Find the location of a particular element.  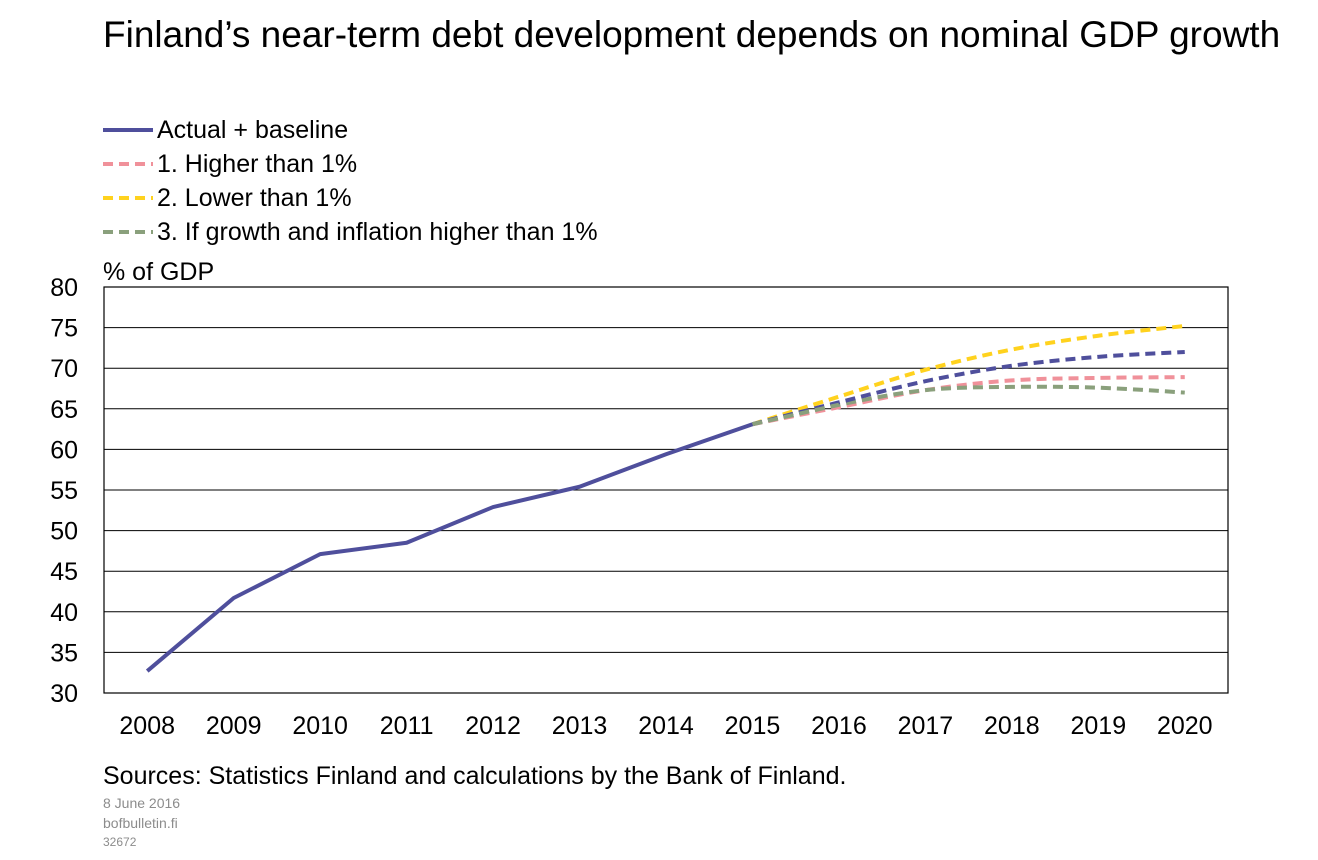

x-tick-label: 2016 is located at coordinates (839, 726).